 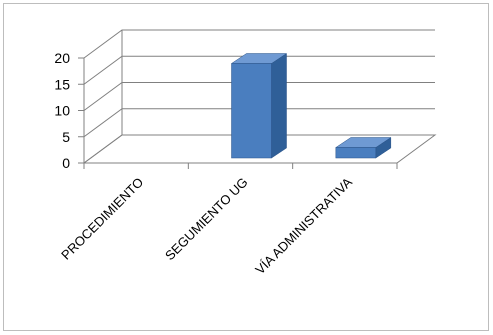 I want to click on bars, so click(x=311, y=106).